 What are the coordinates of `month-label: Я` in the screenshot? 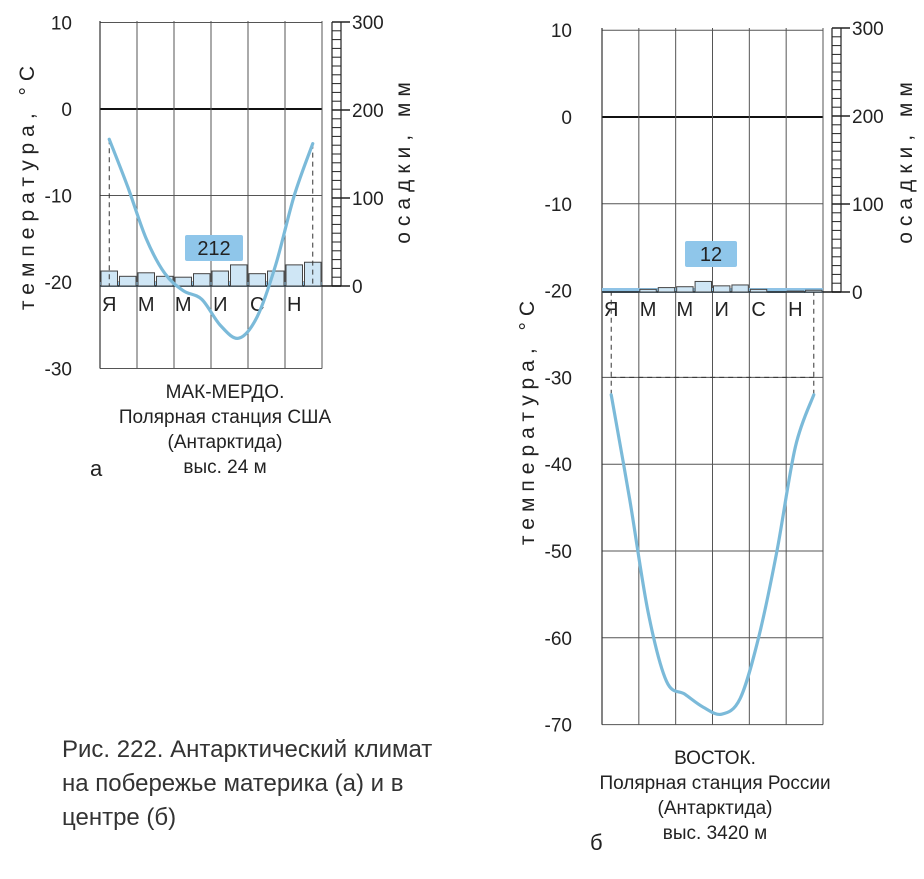 It's located at (109, 305).